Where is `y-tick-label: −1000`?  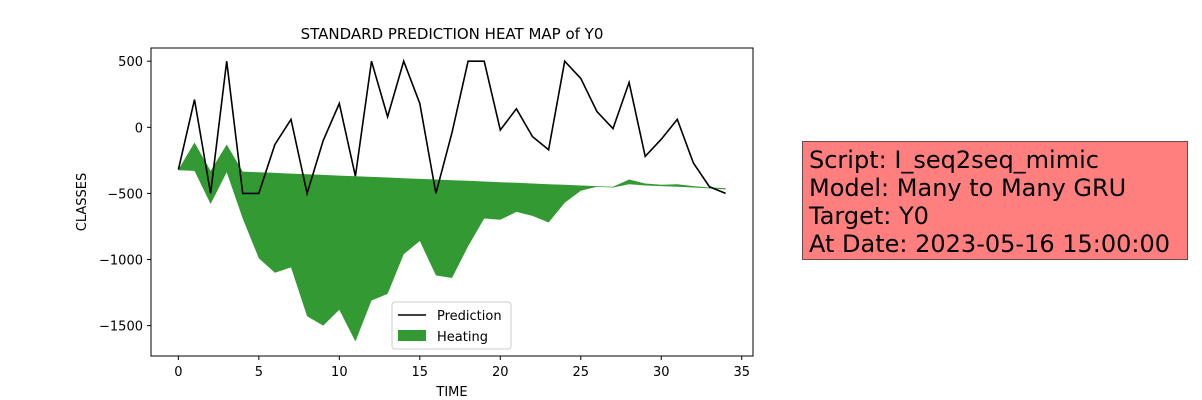
y-tick-label: −1000 is located at coordinates (121, 261).